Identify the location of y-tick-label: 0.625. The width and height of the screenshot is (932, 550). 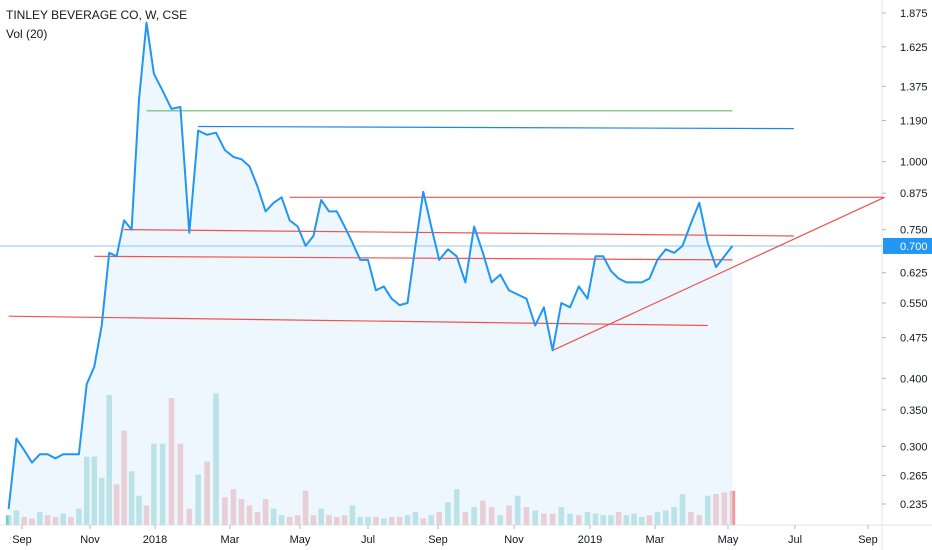
(914, 274).